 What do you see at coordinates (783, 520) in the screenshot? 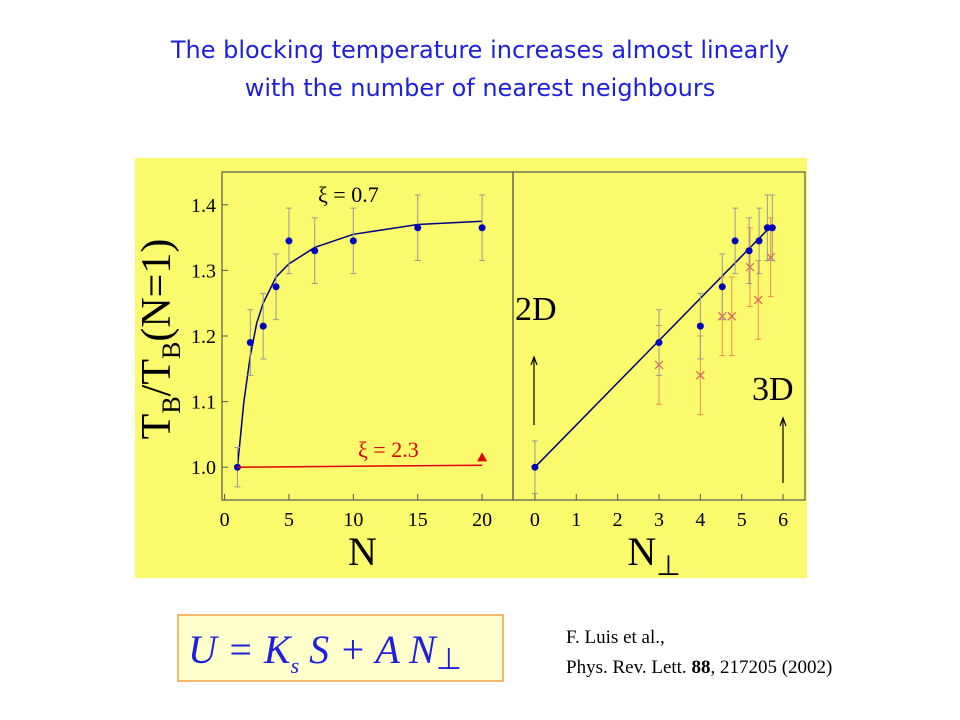
I see `x-tick-label: 6` at bounding box center [783, 520].